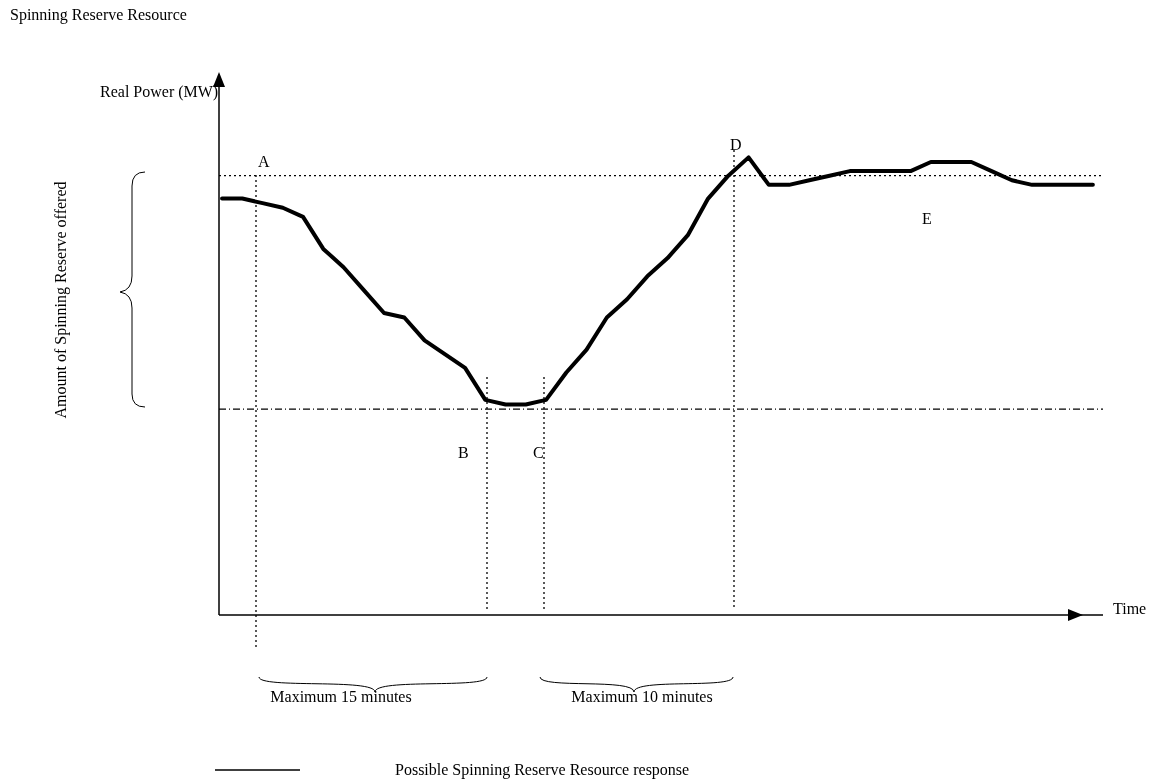 This screenshot has height=782, width=1165. Describe the element at coordinates (463, 452) in the screenshot. I see `annotation: B` at that location.